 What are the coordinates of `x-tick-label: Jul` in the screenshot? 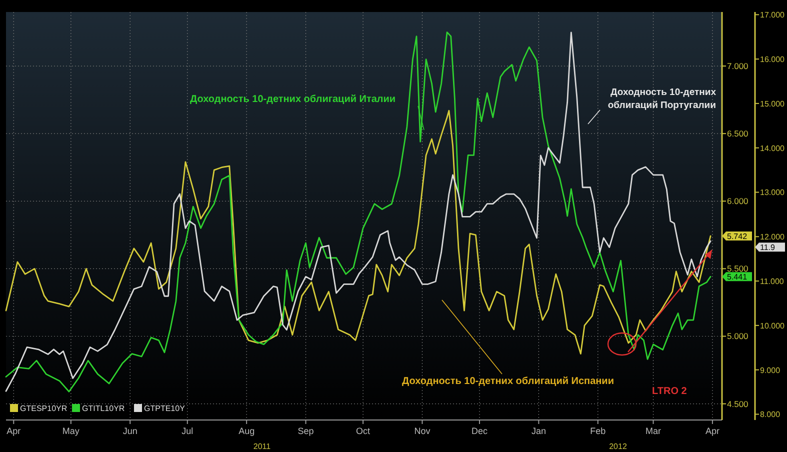 It's located at (188, 431).